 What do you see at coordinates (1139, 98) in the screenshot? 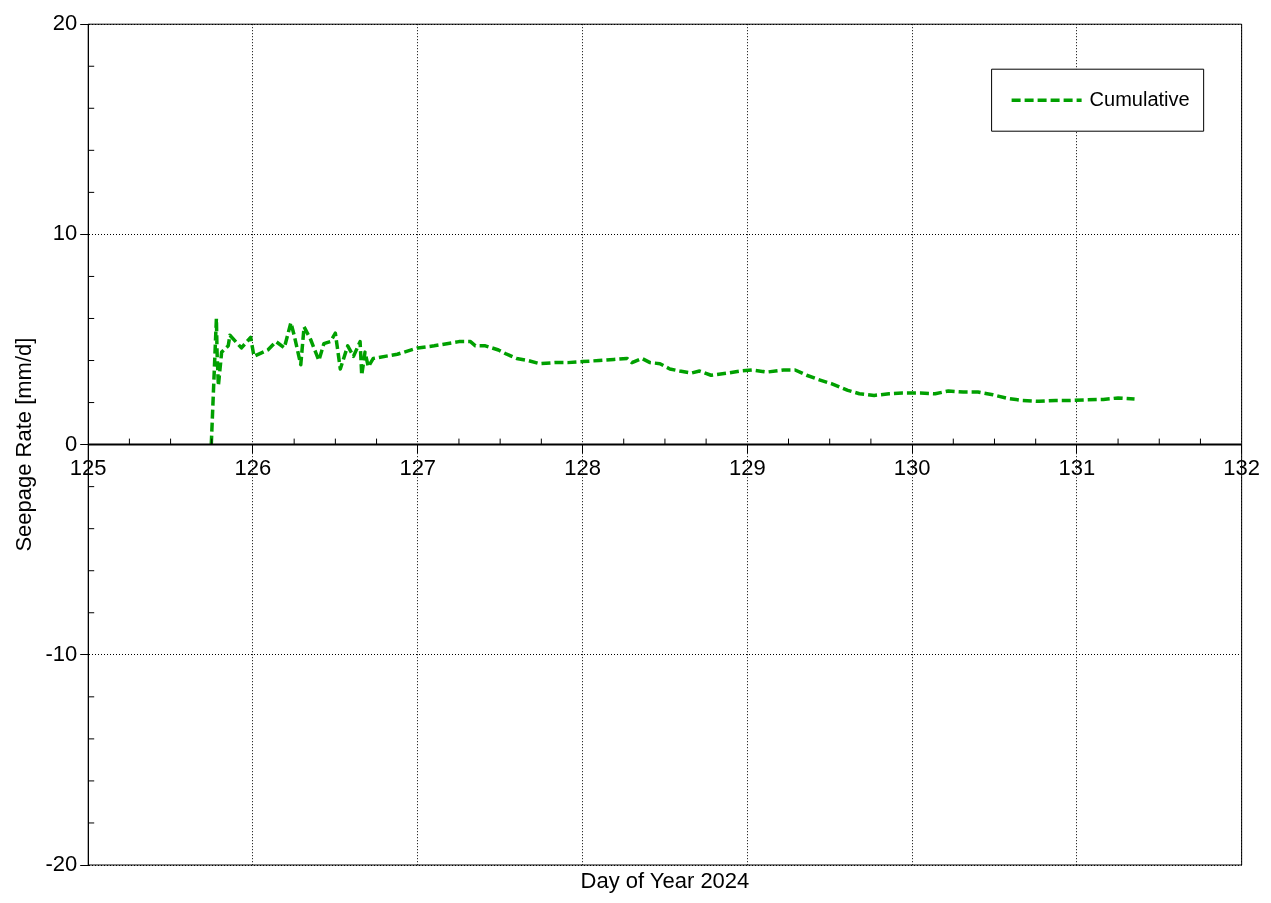
I see `legend-label: Cumulative` at bounding box center [1139, 98].